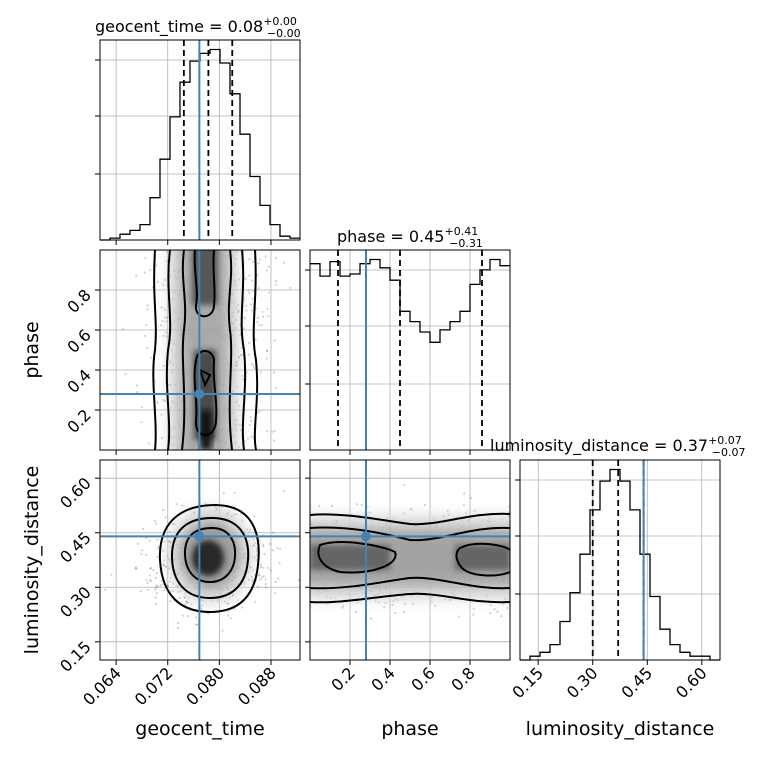  What do you see at coordinates (527, 682) in the screenshot?
I see `x-tick-label: 0.15` at bounding box center [527, 682].